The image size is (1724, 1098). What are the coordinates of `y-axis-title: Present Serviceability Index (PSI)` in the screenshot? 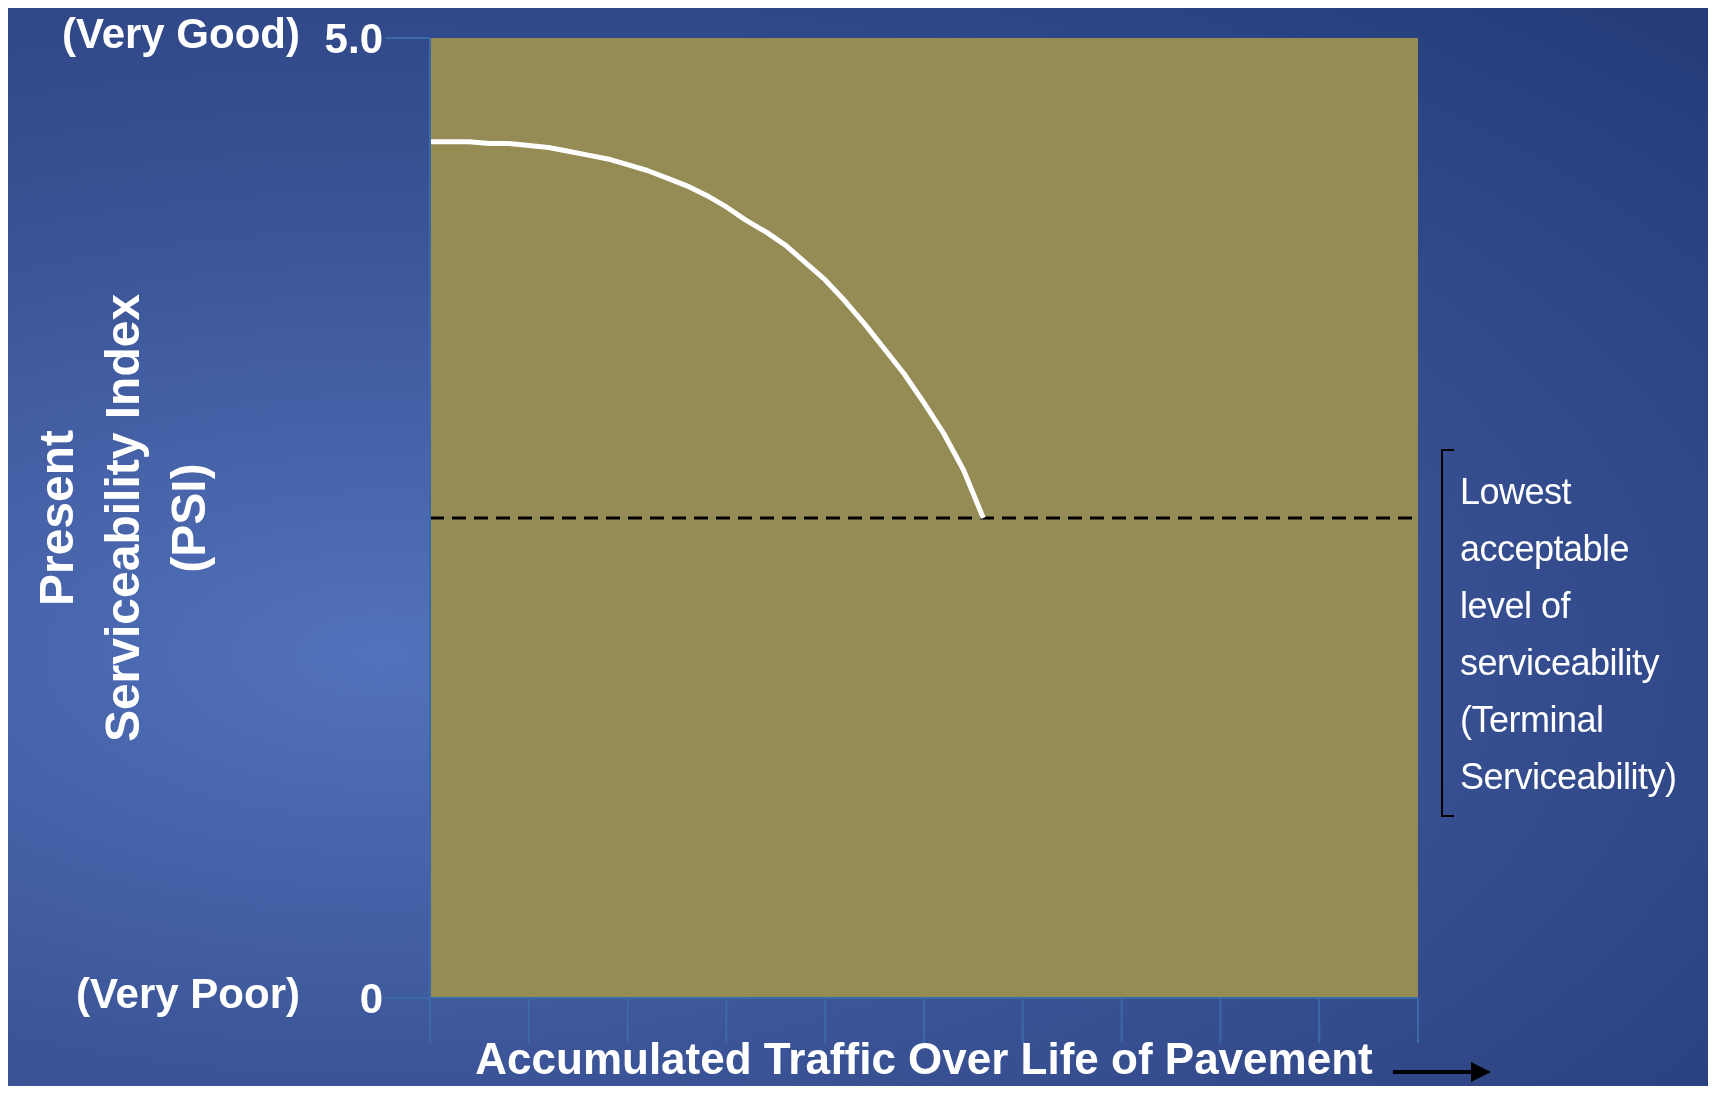 It's located at (122, 518).